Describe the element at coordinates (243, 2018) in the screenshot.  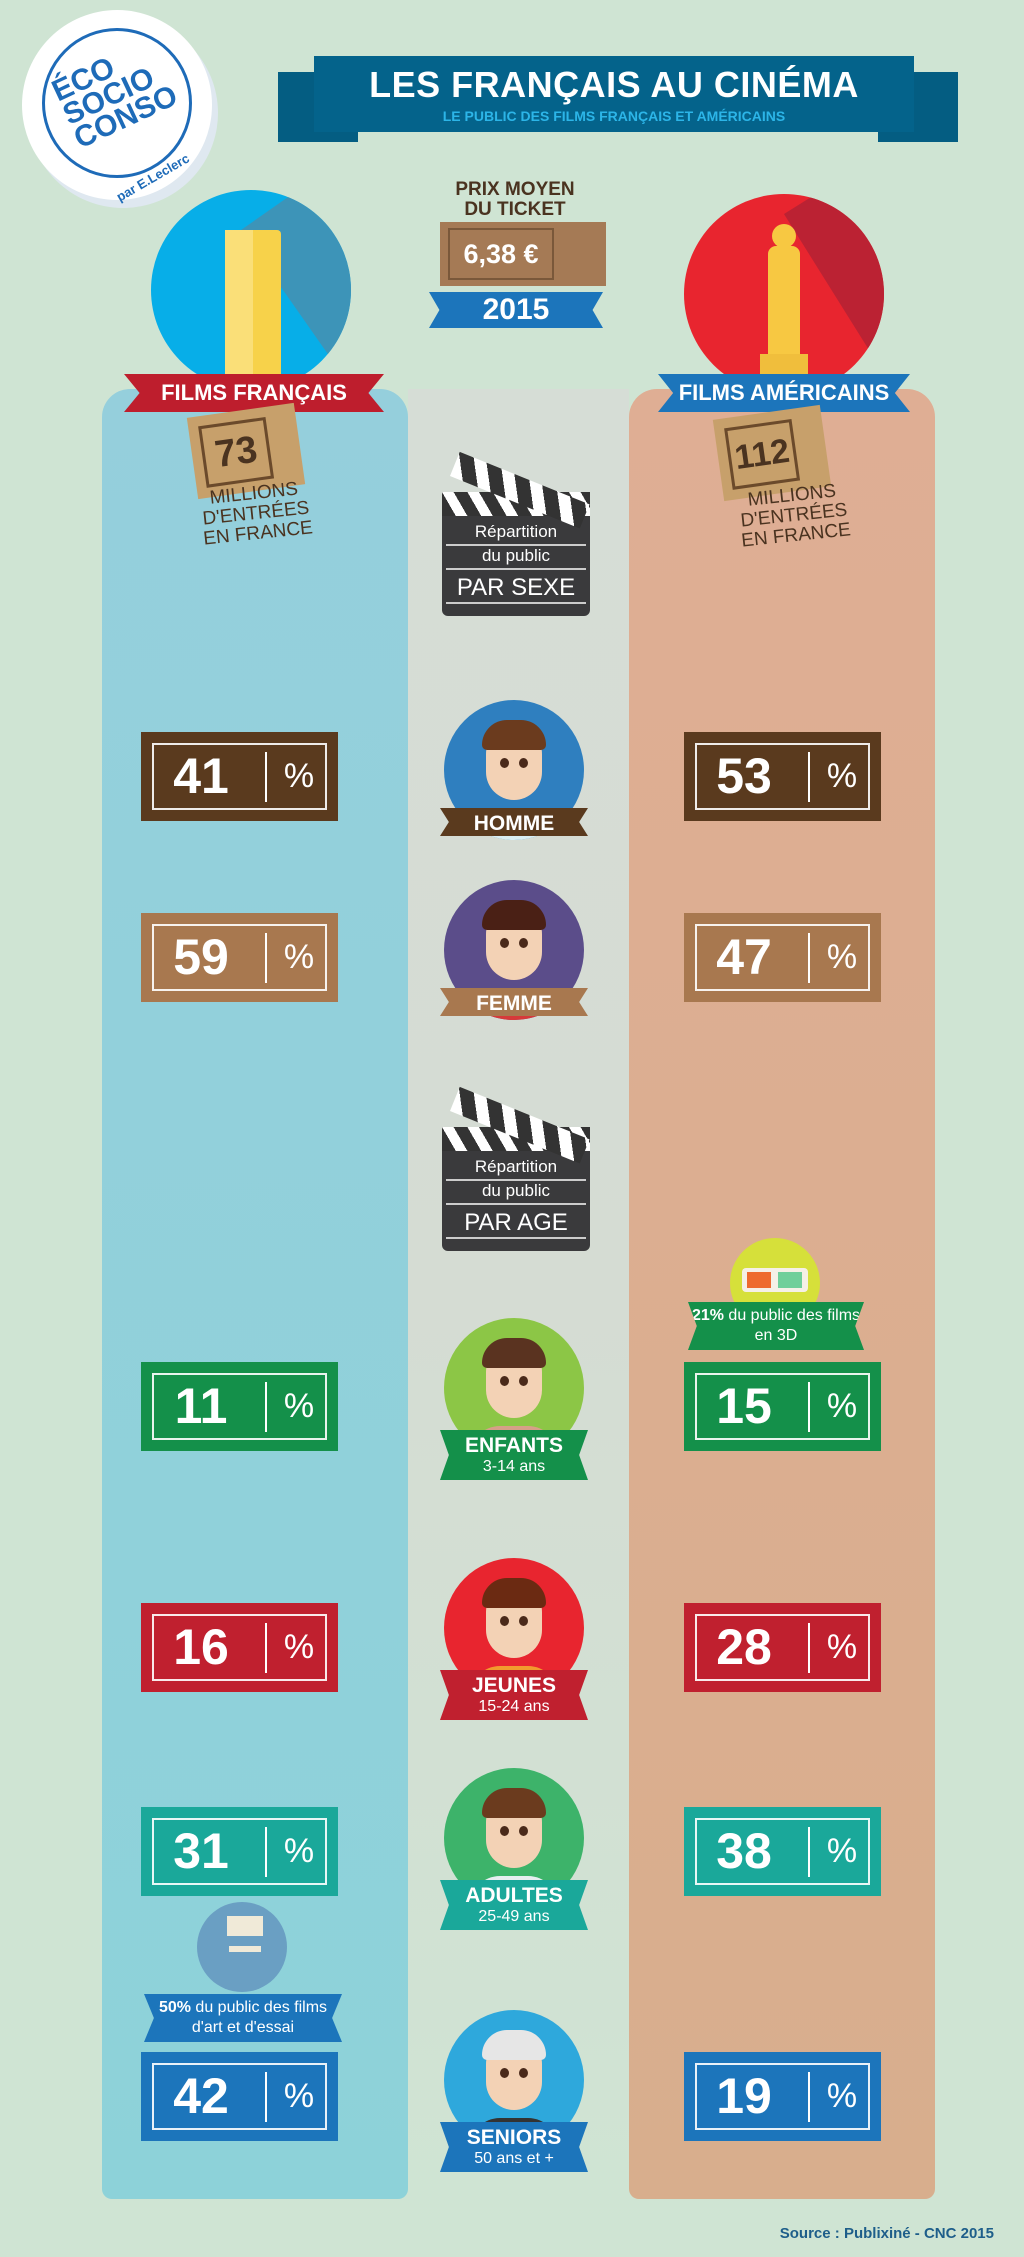
I see `art-house-note: 50% du public des films d'art et d'essai` at that location.